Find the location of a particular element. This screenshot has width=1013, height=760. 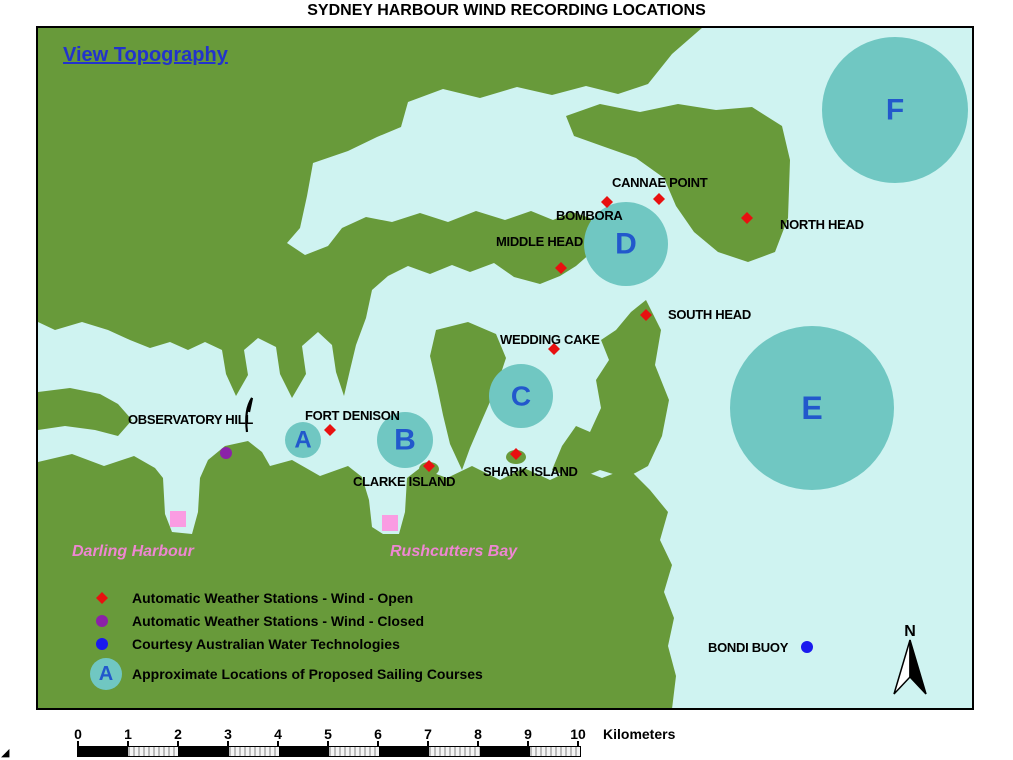

harbour-bridge-mark is located at coordinates (249, 415).